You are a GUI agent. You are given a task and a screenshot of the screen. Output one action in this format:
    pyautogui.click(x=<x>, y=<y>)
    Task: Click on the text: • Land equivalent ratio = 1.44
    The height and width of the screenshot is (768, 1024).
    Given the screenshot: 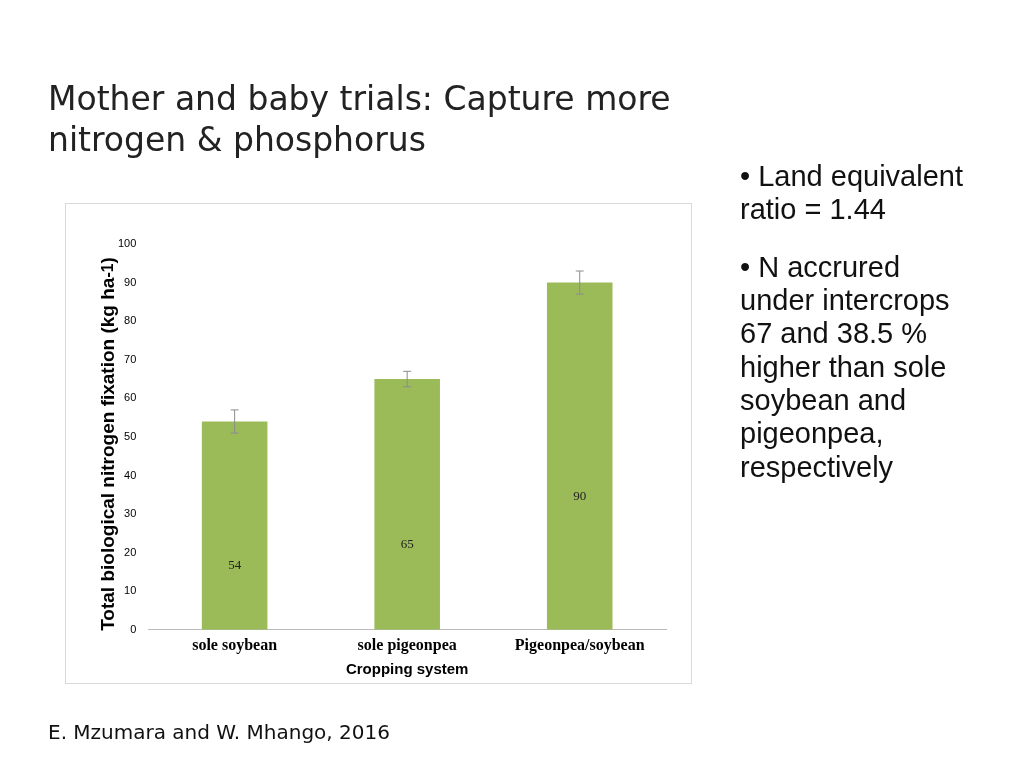 What is the action you would take?
    pyautogui.click(x=852, y=193)
    